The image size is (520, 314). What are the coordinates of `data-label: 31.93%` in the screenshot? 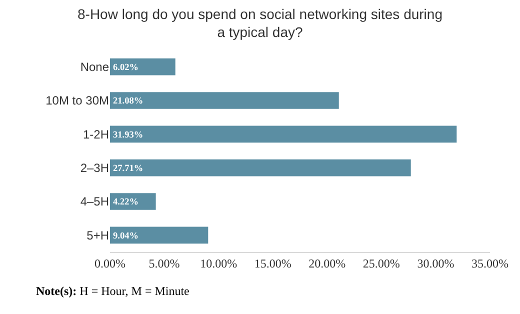 It's located at (128, 135).